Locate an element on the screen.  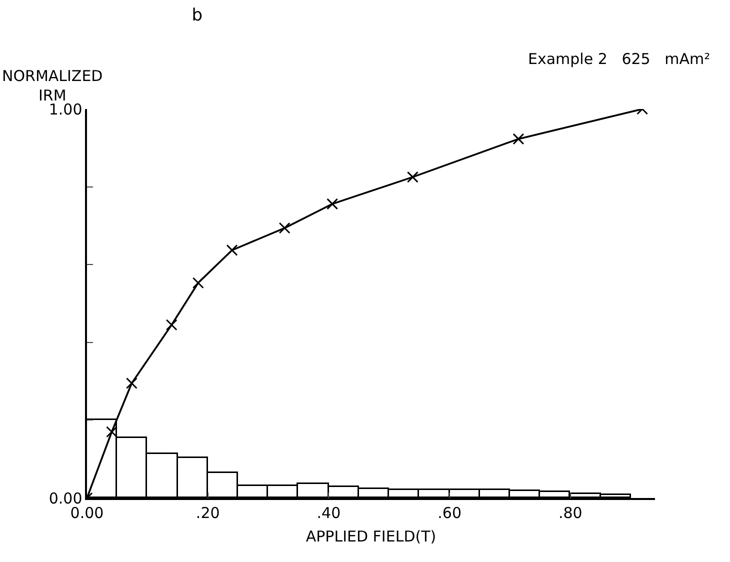
x-tick-label: .60 is located at coordinates (450, 513).